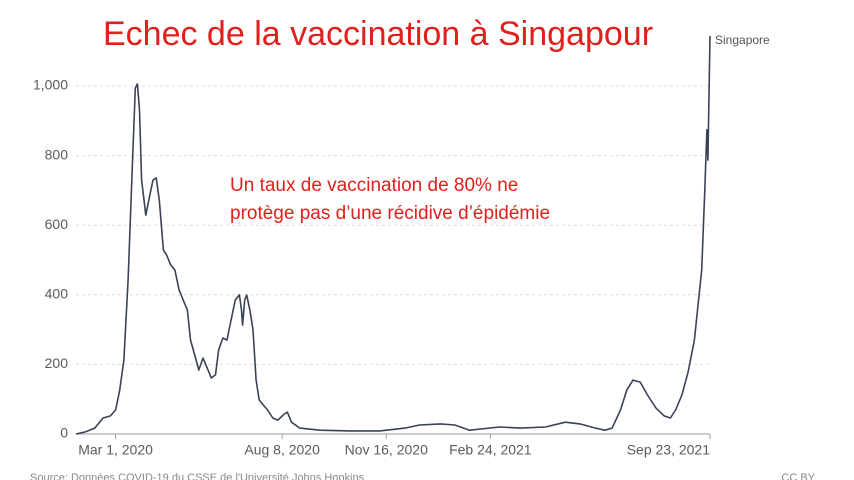 This screenshot has height=480, width=854. Describe the element at coordinates (378, 34) in the screenshot. I see `chart-title: Echec de la vaccination à Singapour` at that location.